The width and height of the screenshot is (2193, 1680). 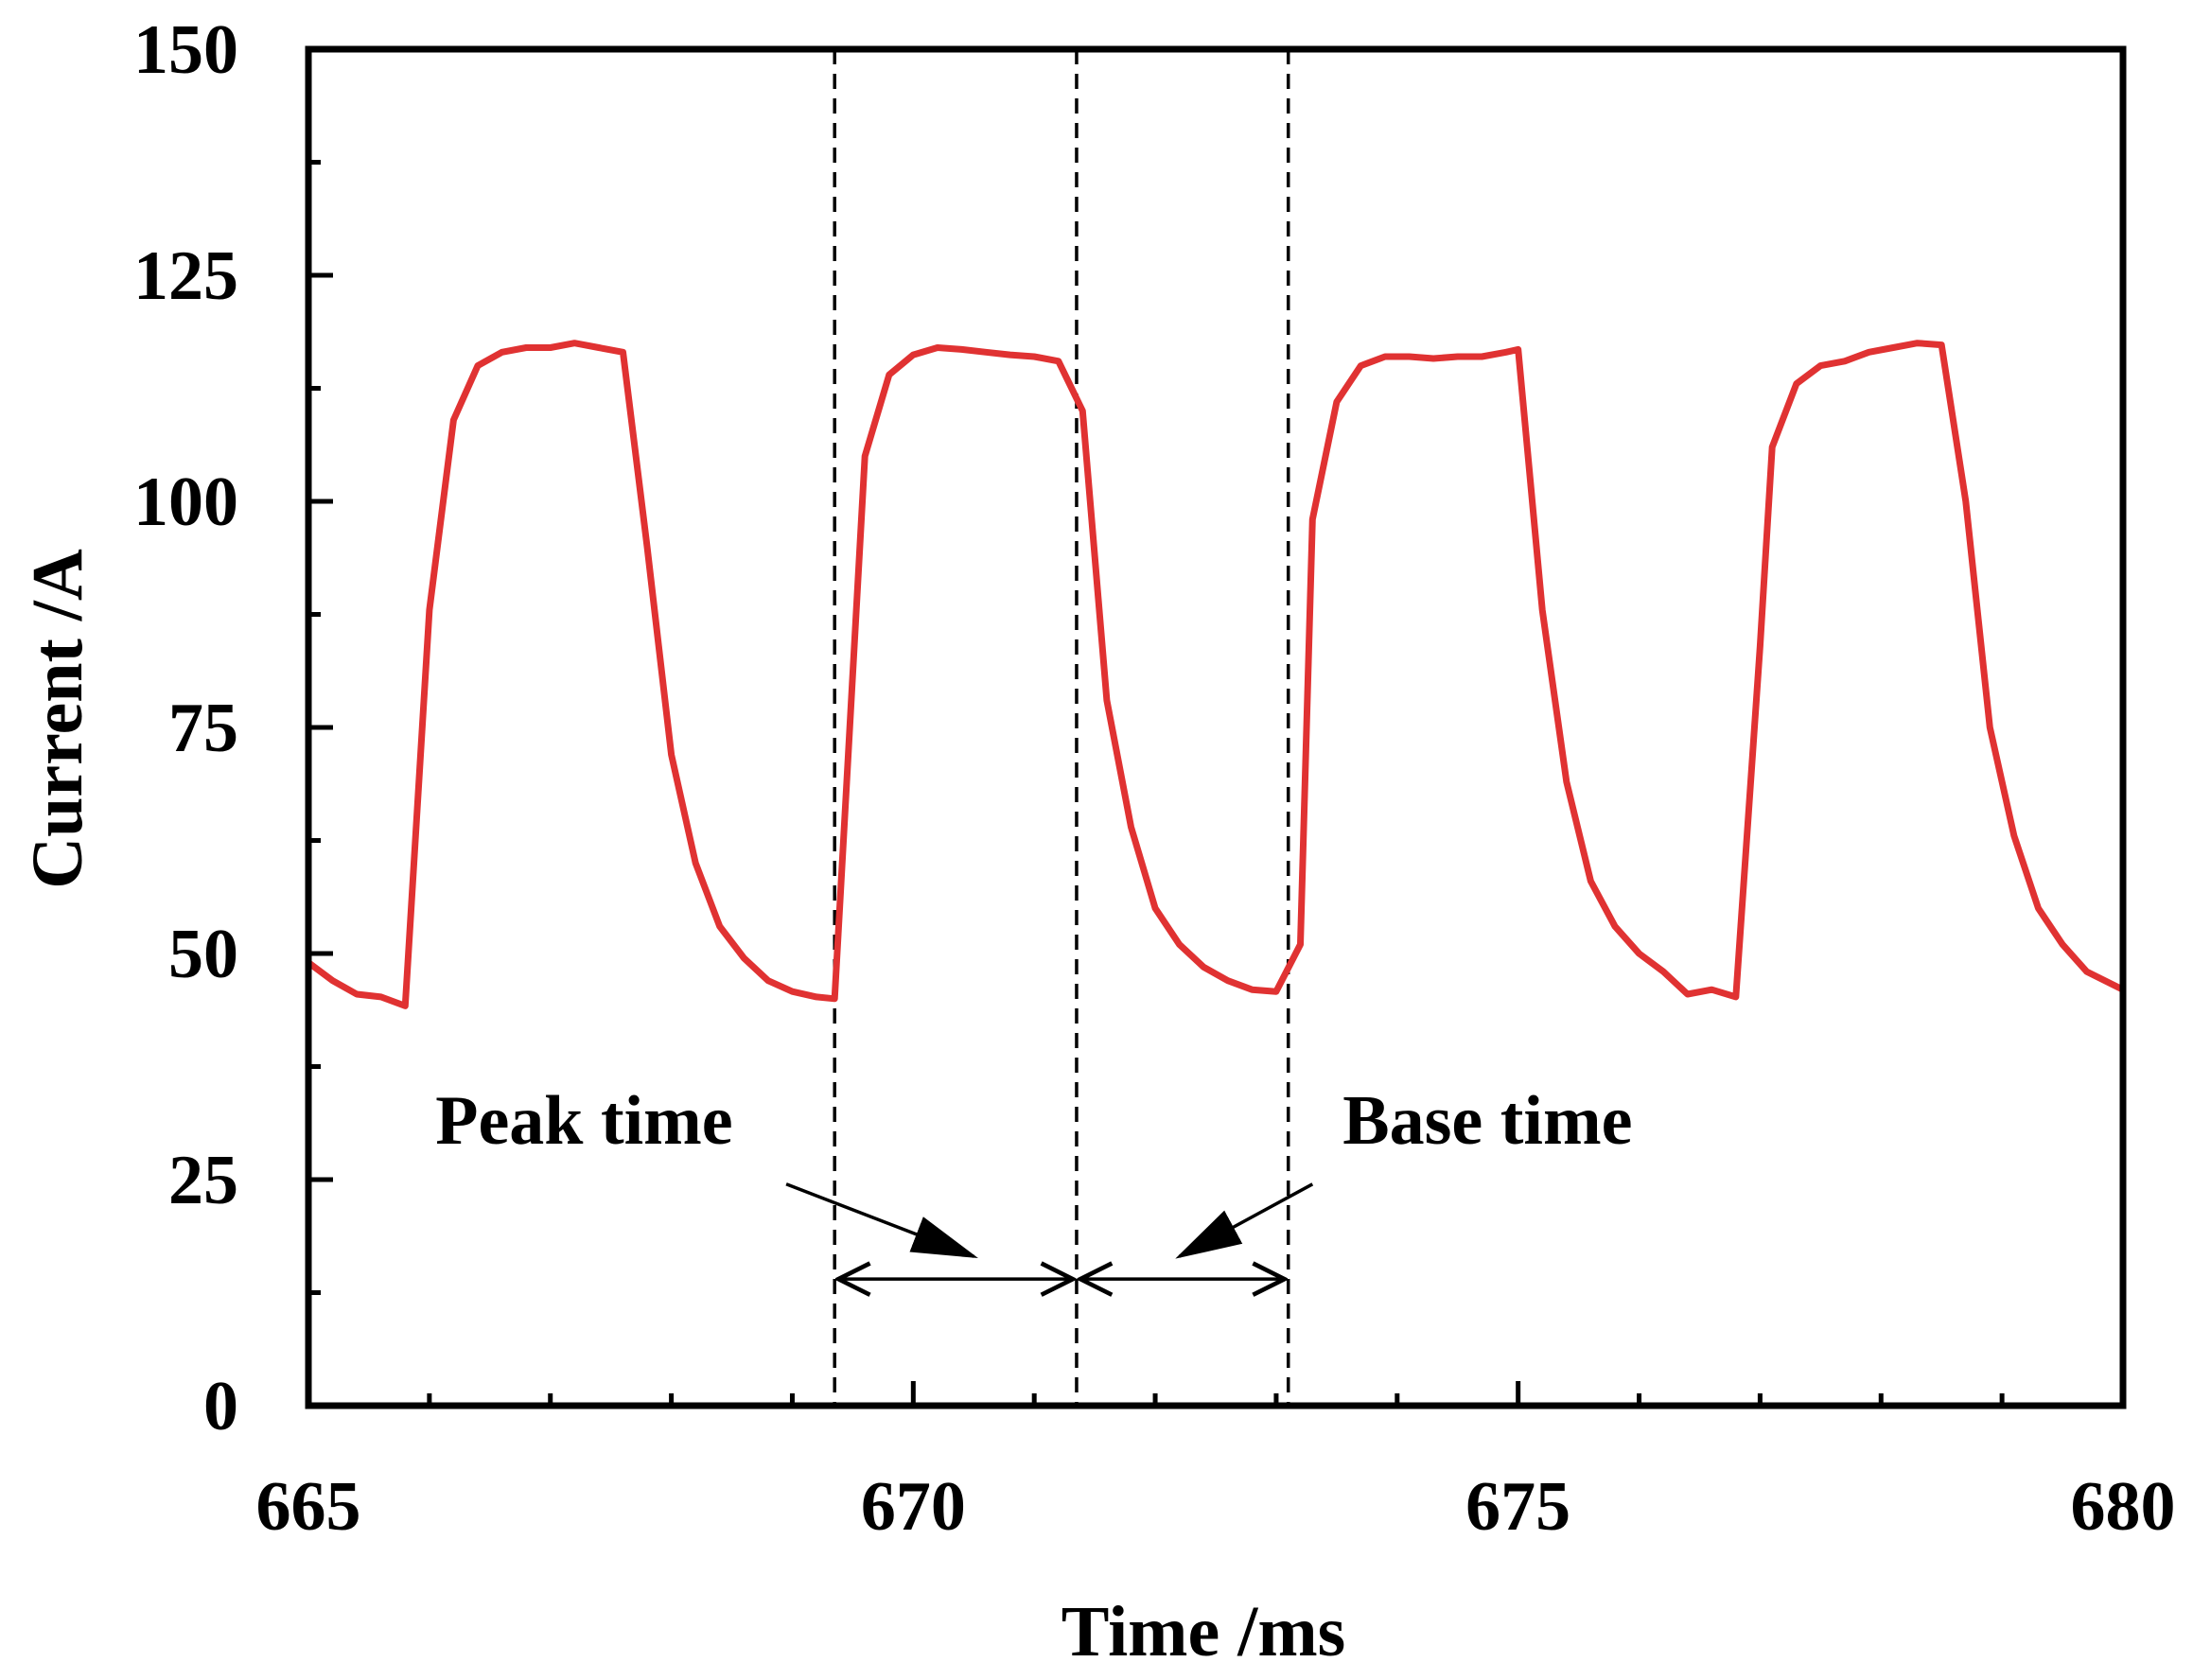 I want to click on peak-time-pointer-arrow, so click(x=881, y=1220).